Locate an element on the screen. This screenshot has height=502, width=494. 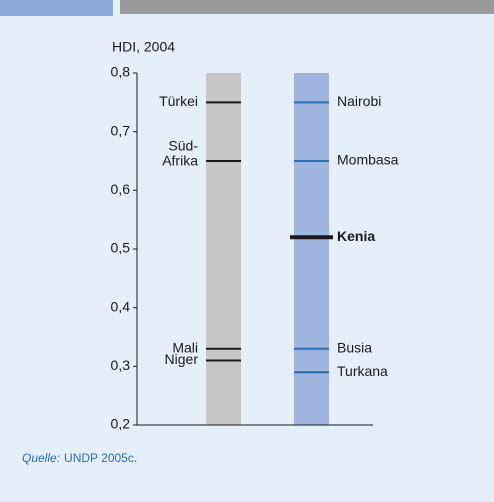
marker-label: Niger is located at coordinates (182, 359).